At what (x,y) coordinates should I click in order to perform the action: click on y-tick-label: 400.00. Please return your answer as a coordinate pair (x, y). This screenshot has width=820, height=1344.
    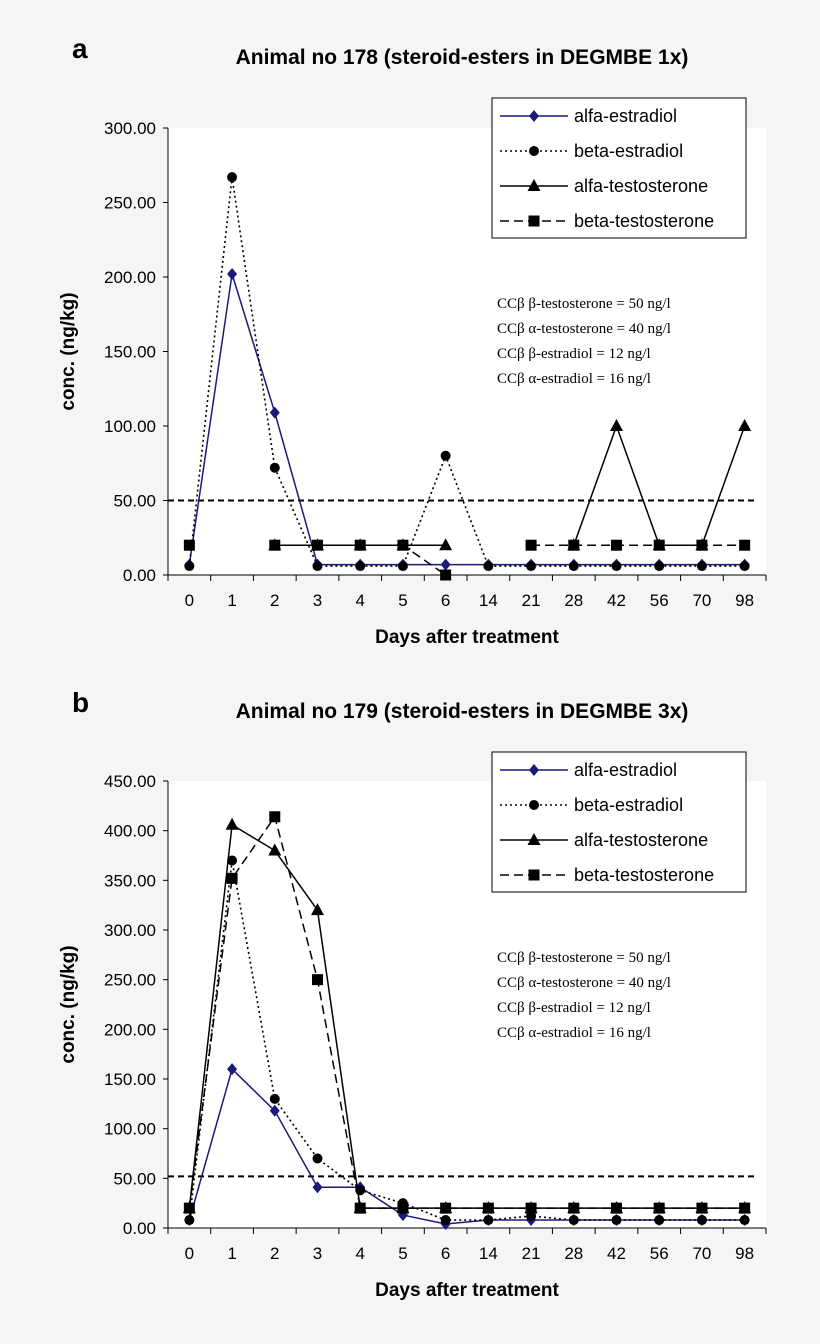
    Looking at the image, I should click on (130, 831).